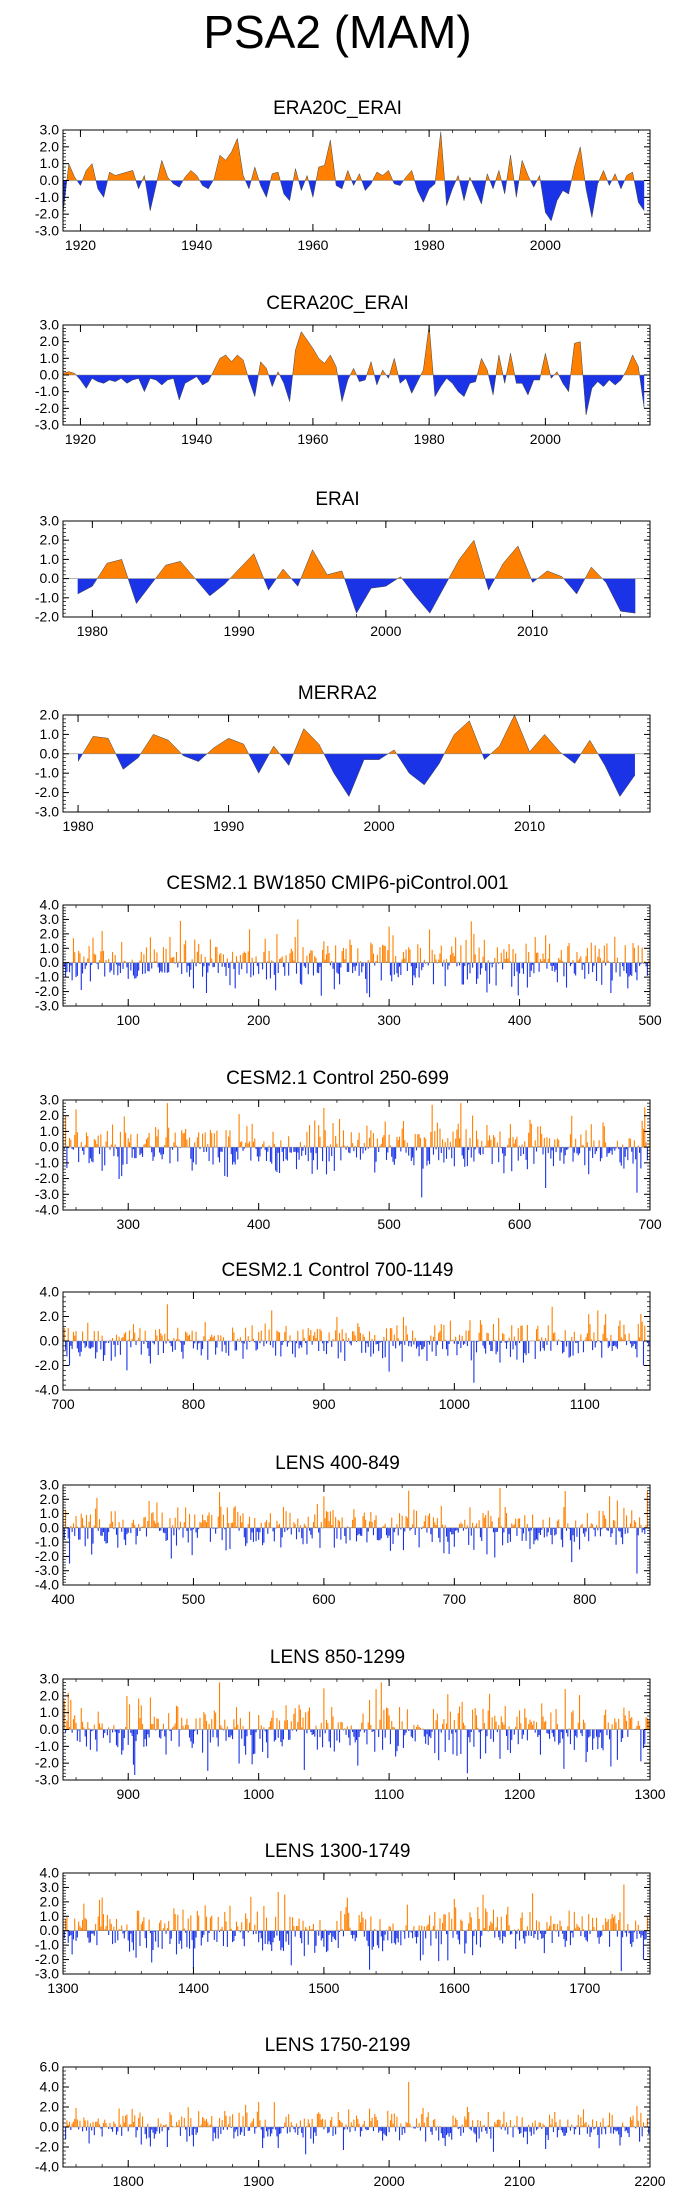 This screenshot has height=2207, width=675. I want to click on y-tick-label: -1.0, so click(47, 773).